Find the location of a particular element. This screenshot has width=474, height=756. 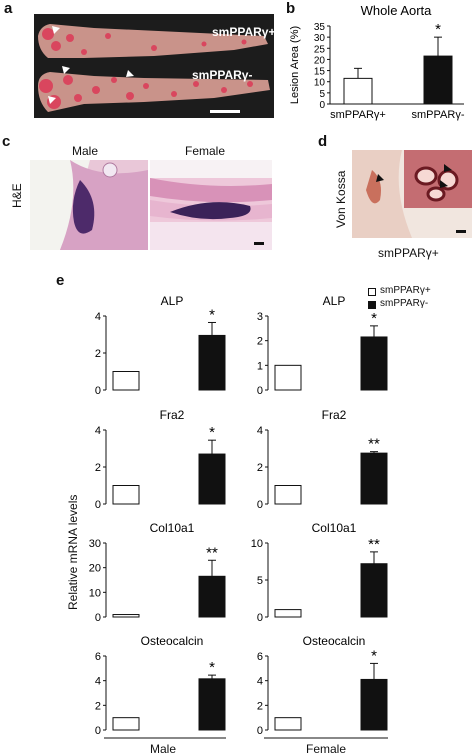

scale-bar is located at coordinates (225, 111).